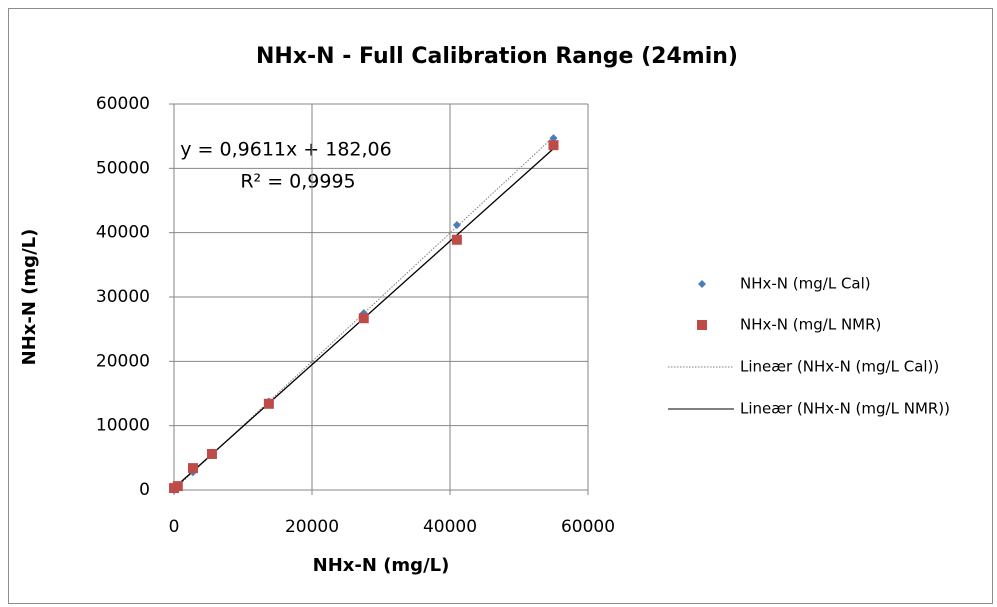 The height and width of the screenshot is (607, 997). What do you see at coordinates (123, 168) in the screenshot?
I see `y-tick-label: 50000` at bounding box center [123, 168].